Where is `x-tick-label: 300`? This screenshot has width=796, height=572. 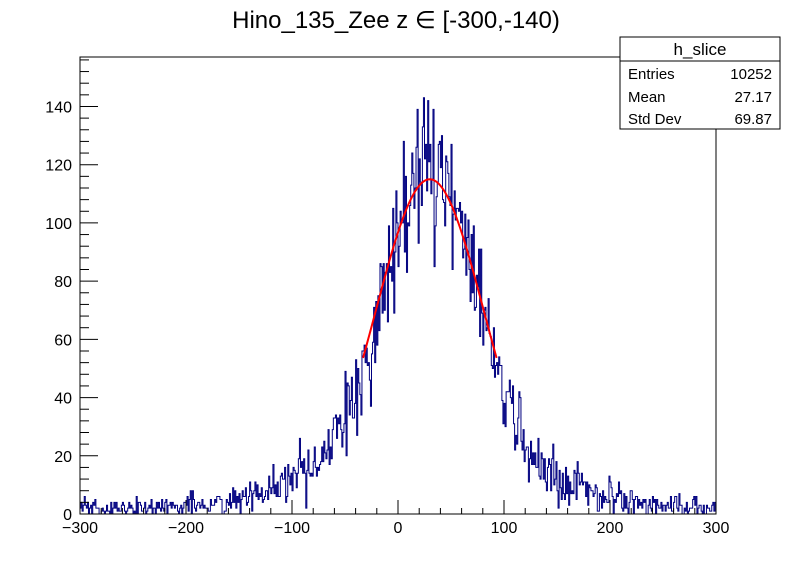
x-tick-label: 300 is located at coordinates (716, 528).